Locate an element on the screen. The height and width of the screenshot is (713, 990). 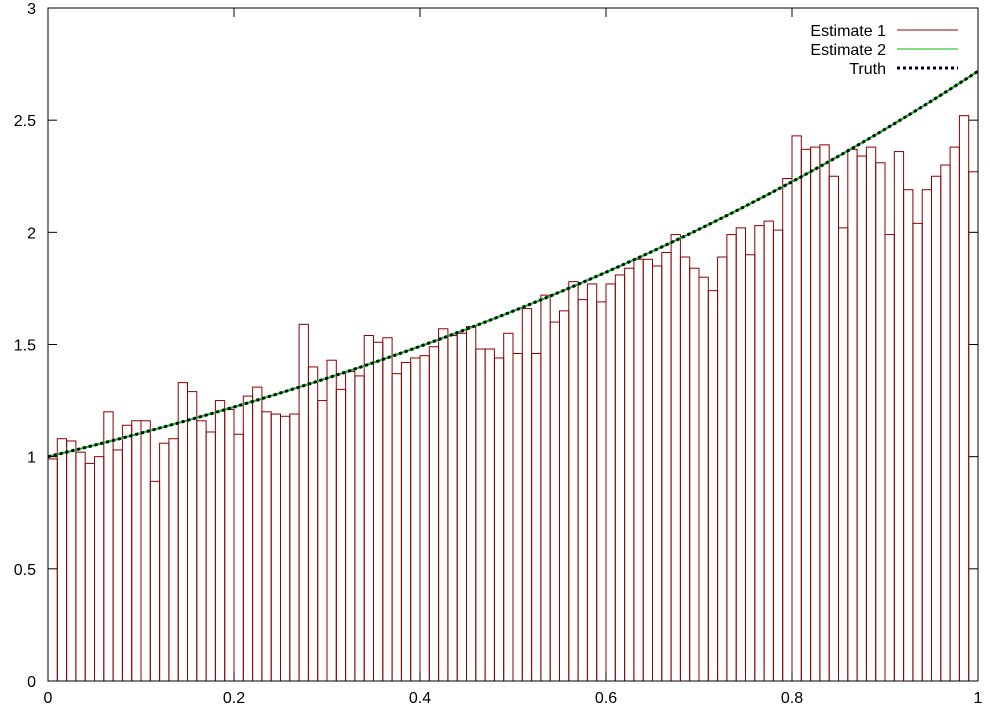
legend: Estimate 1 Estimate 2 Truth is located at coordinates (884, 50).